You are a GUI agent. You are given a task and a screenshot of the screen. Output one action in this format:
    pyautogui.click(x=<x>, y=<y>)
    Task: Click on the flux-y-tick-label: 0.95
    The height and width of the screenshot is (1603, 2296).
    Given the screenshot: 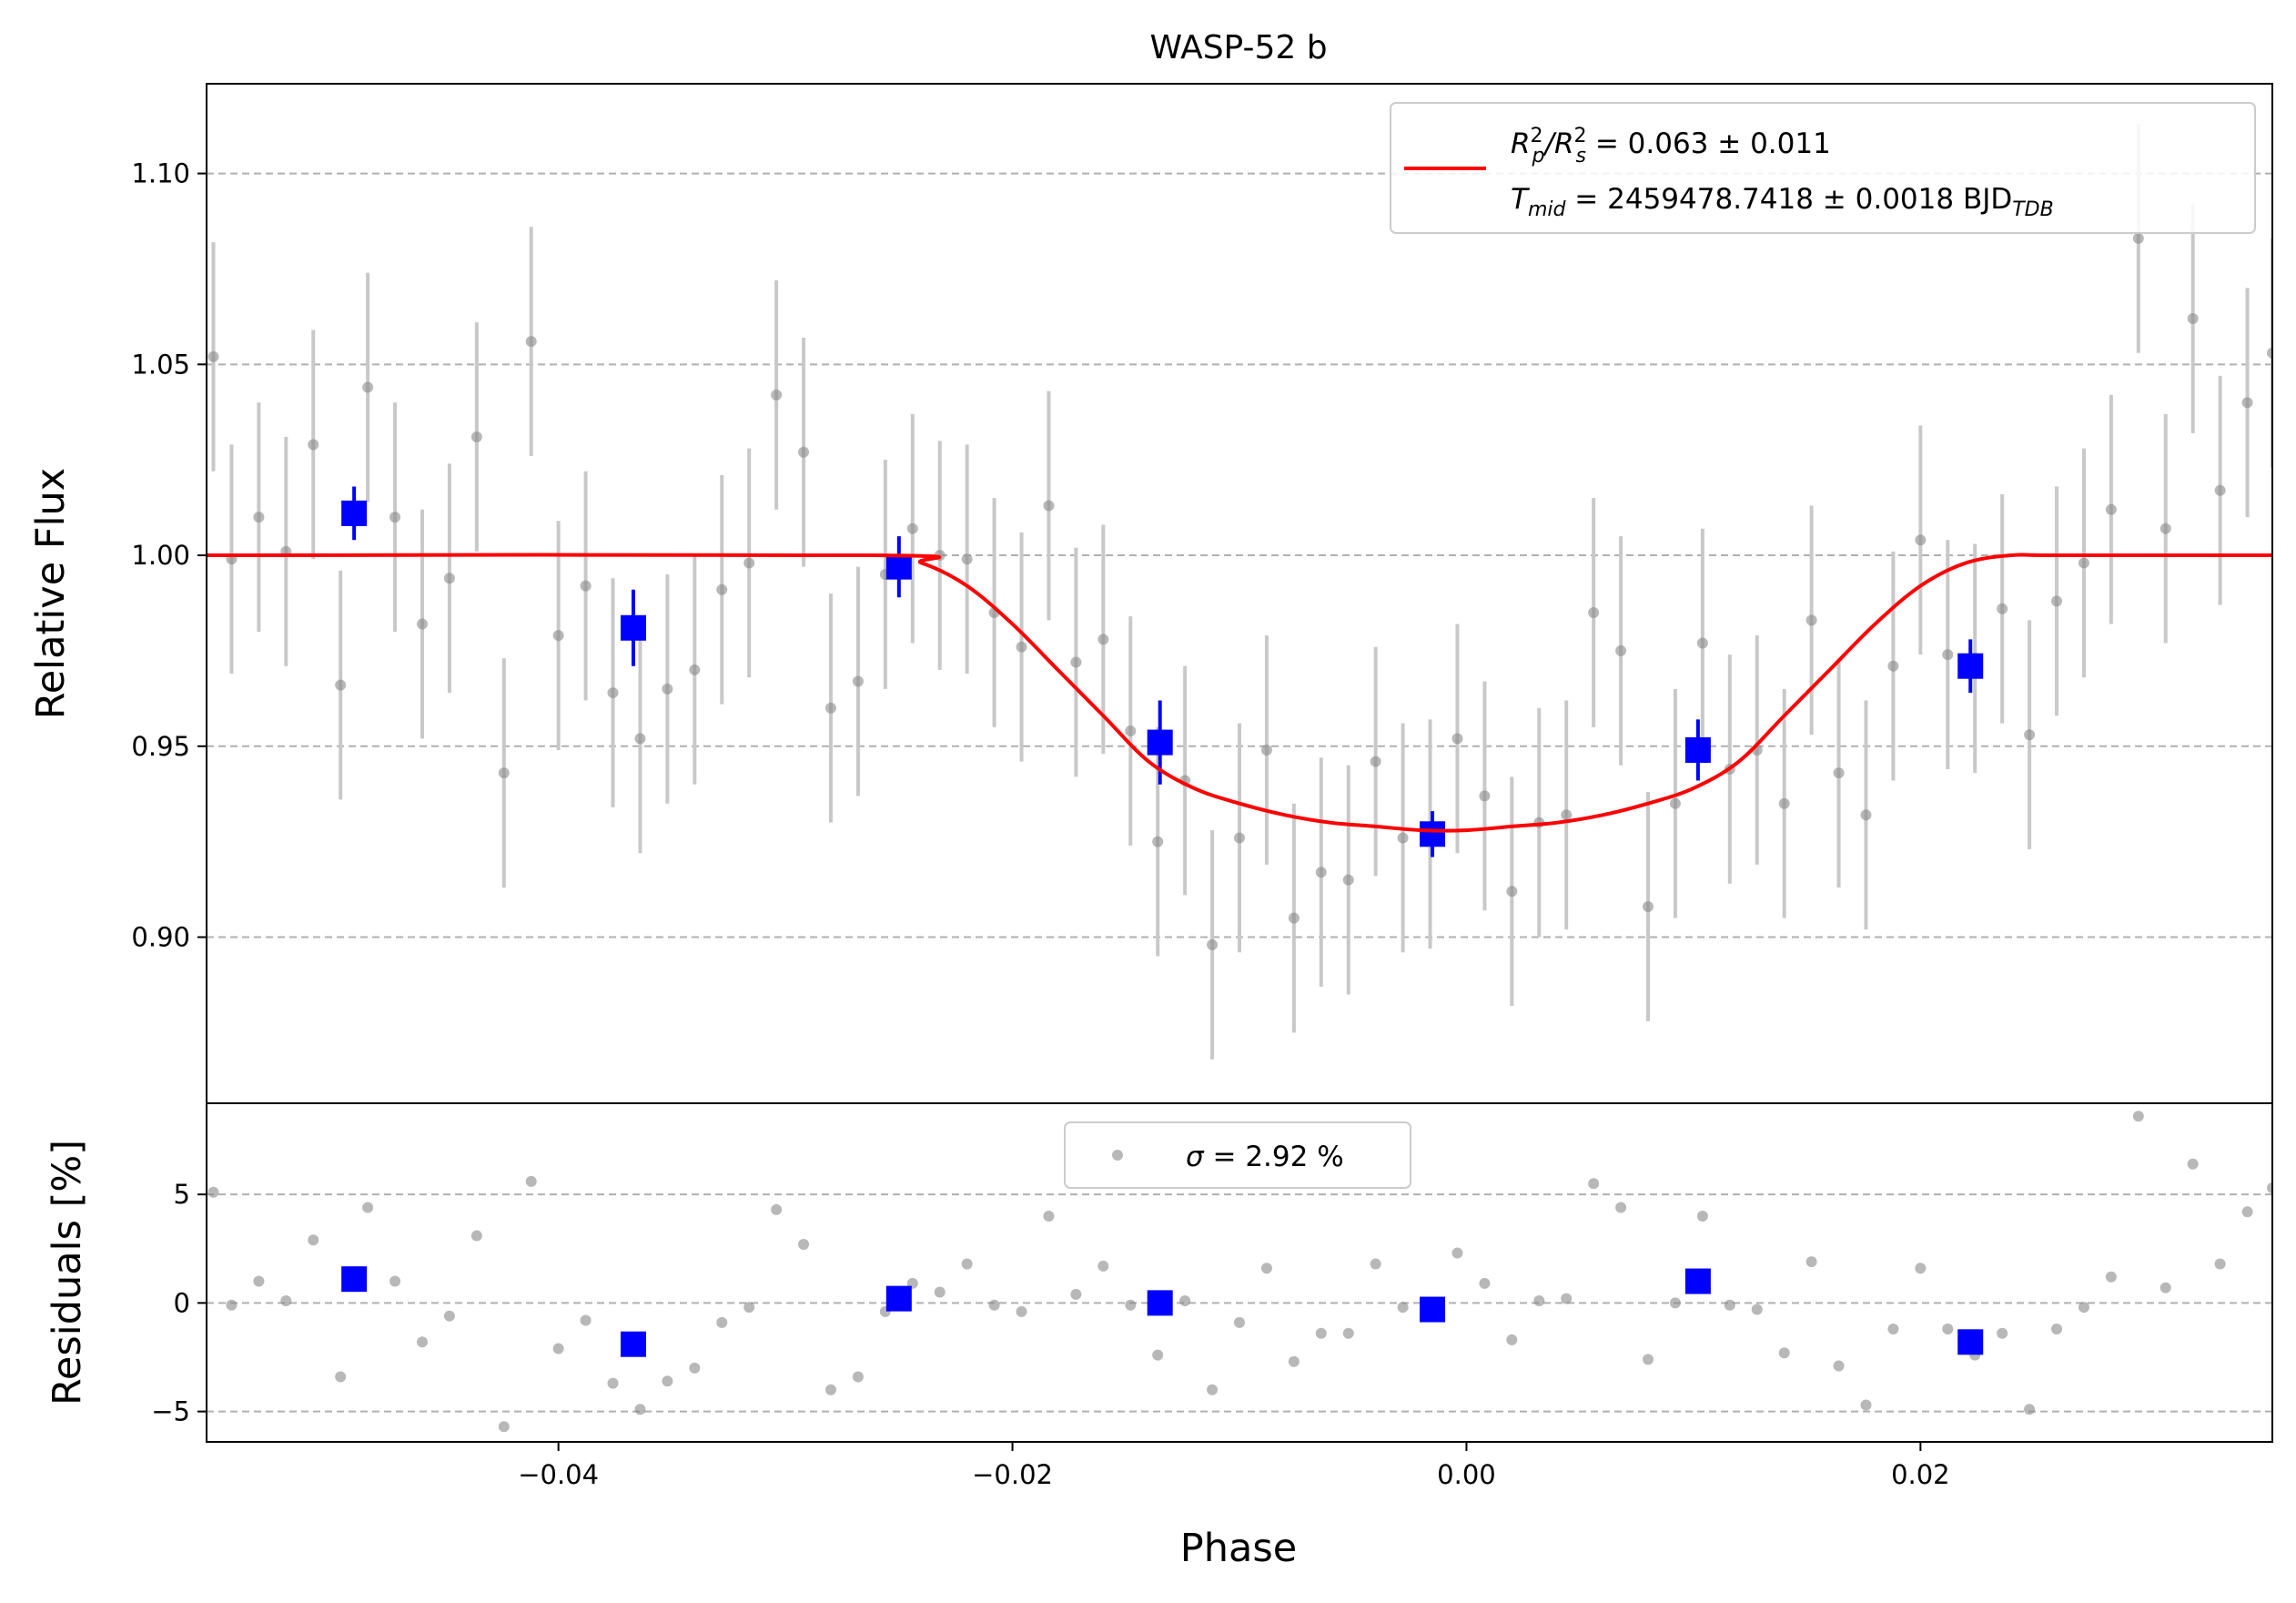 What is the action you would take?
    pyautogui.click(x=160, y=746)
    